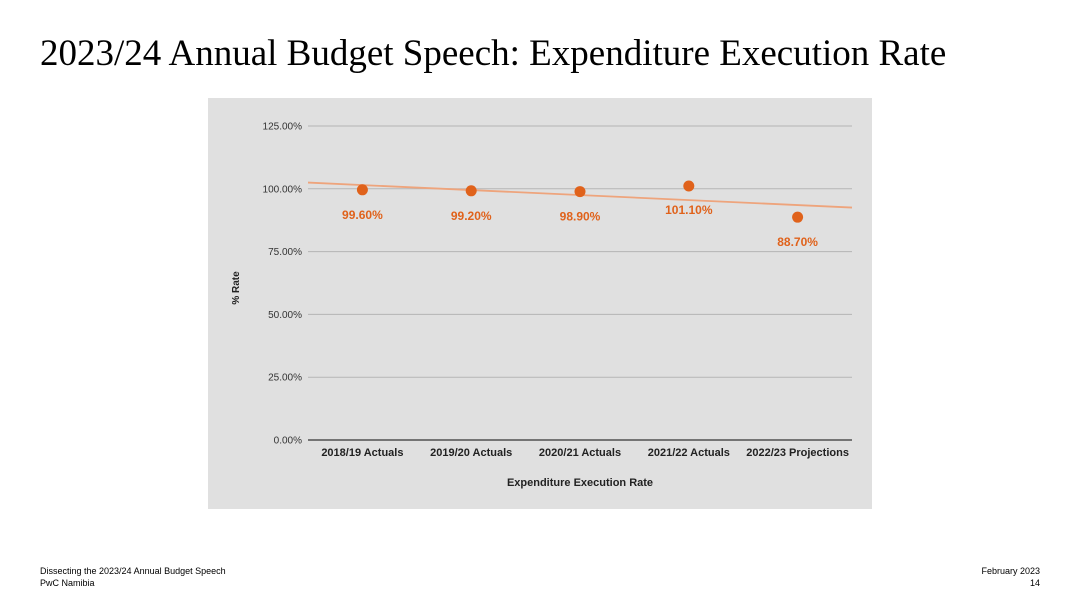 The height and width of the screenshot is (608, 1080). I want to click on x-tick-label: 2018/19 Actuals, so click(362, 453).